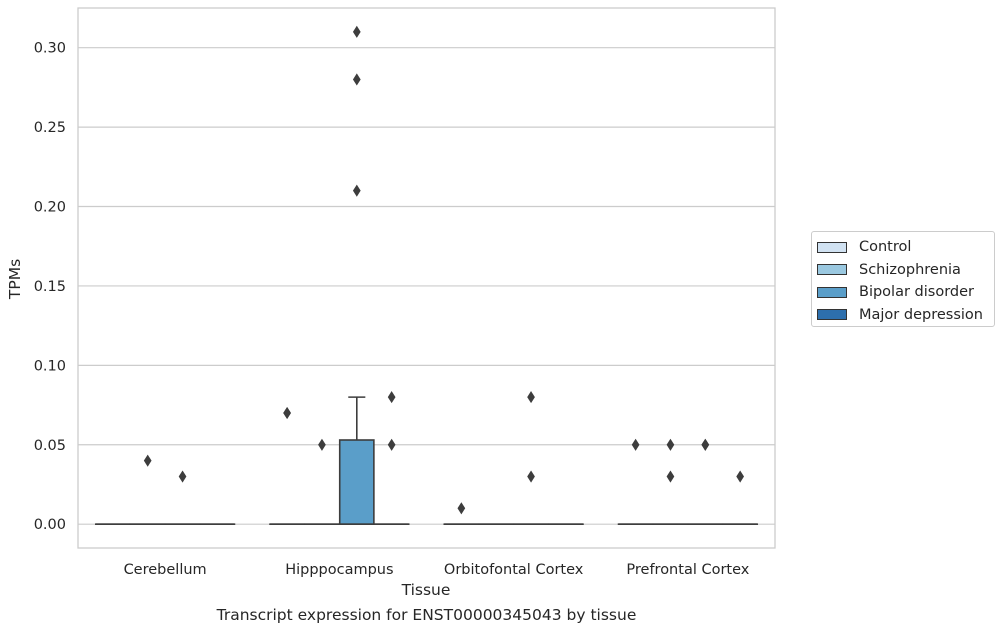  Describe the element at coordinates (50, 525) in the screenshot. I see `y-tick-label: 0.00` at that location.